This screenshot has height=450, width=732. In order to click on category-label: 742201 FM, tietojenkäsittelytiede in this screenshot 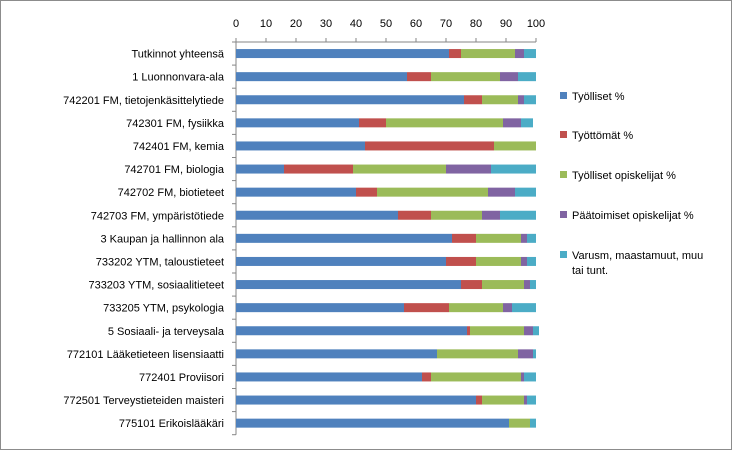, I will do `click(143, 101)`.